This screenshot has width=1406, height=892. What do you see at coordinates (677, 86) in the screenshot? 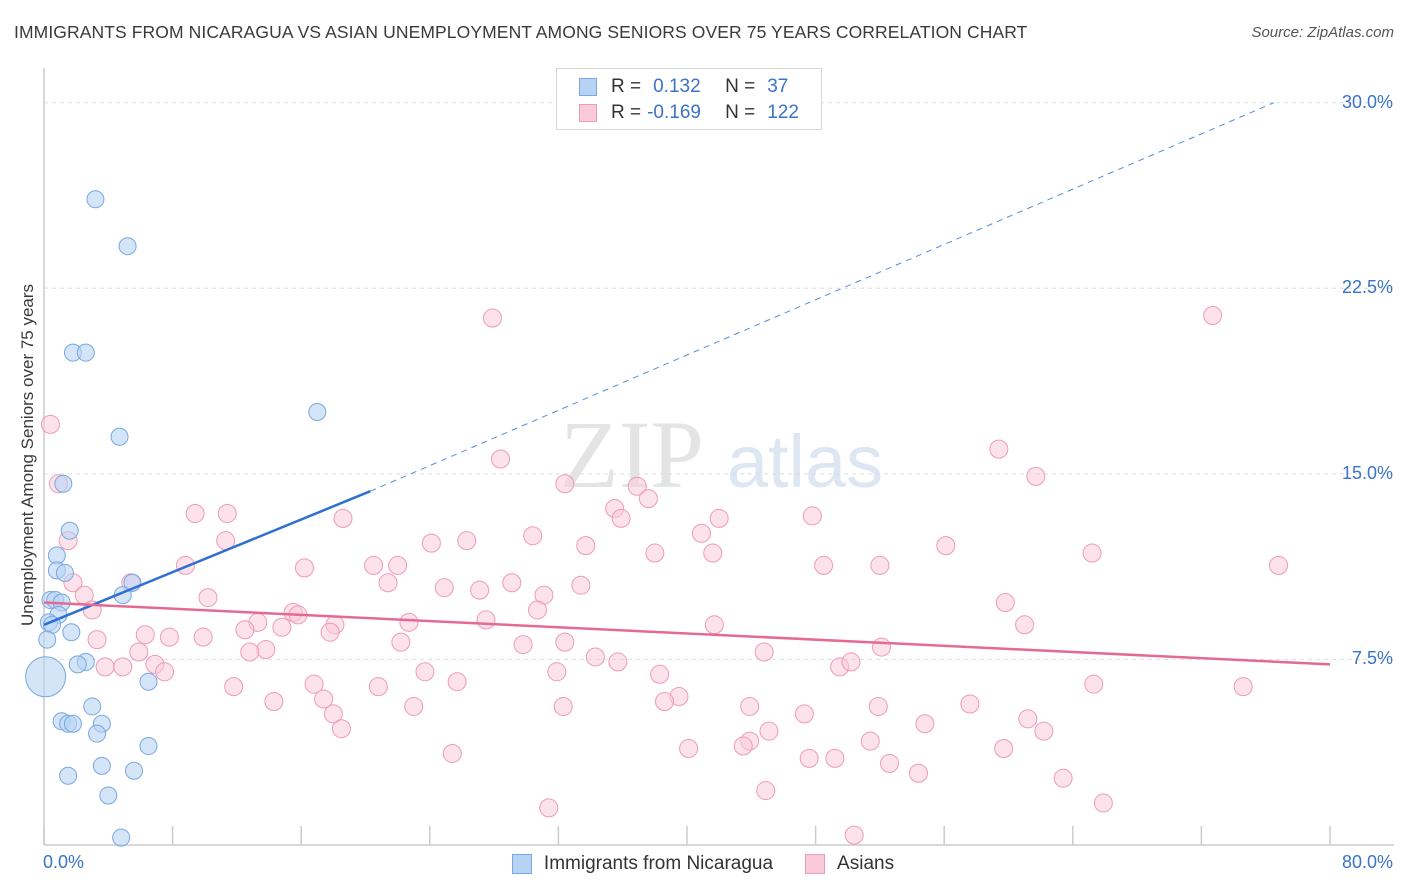
I see `r-value: 0.132` at bounding box center [677, 86].